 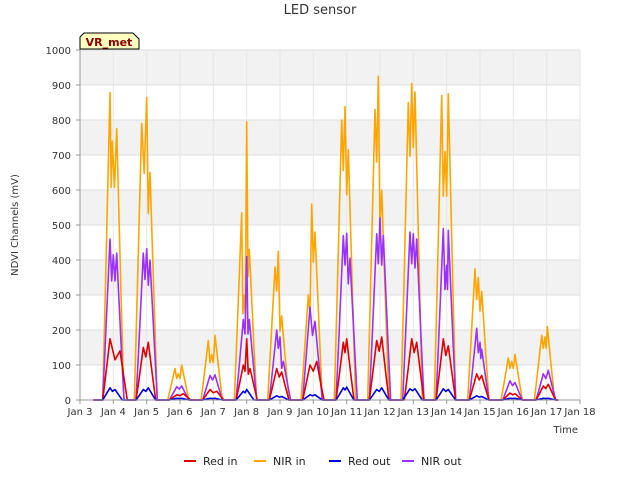 I want to click on y-tick-label: 500, so click(x=61, y=226).